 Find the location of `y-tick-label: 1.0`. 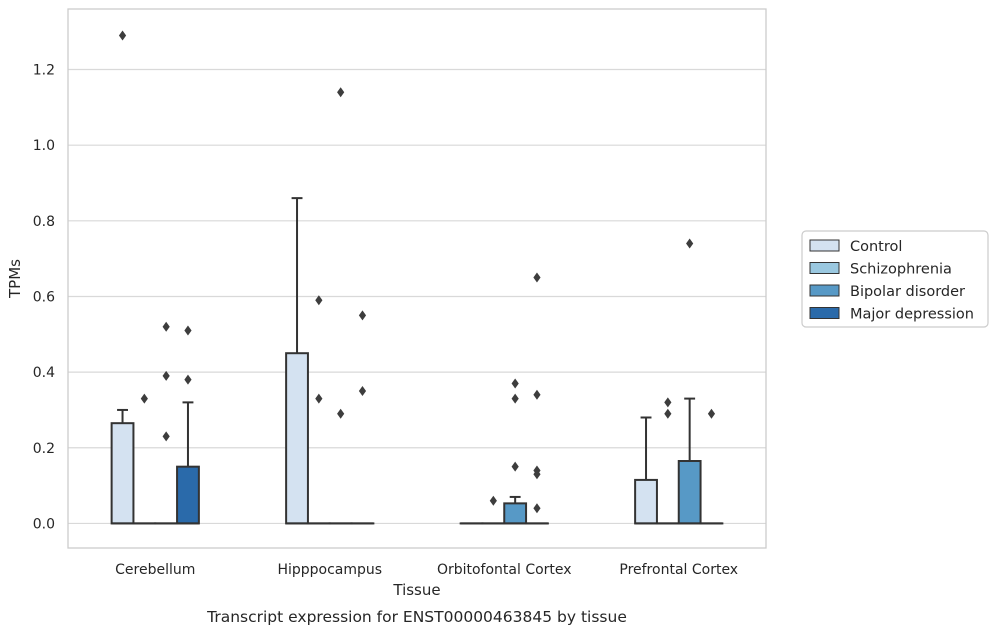

y-tick-label: 1.0 is located at coordinates (44, 146).